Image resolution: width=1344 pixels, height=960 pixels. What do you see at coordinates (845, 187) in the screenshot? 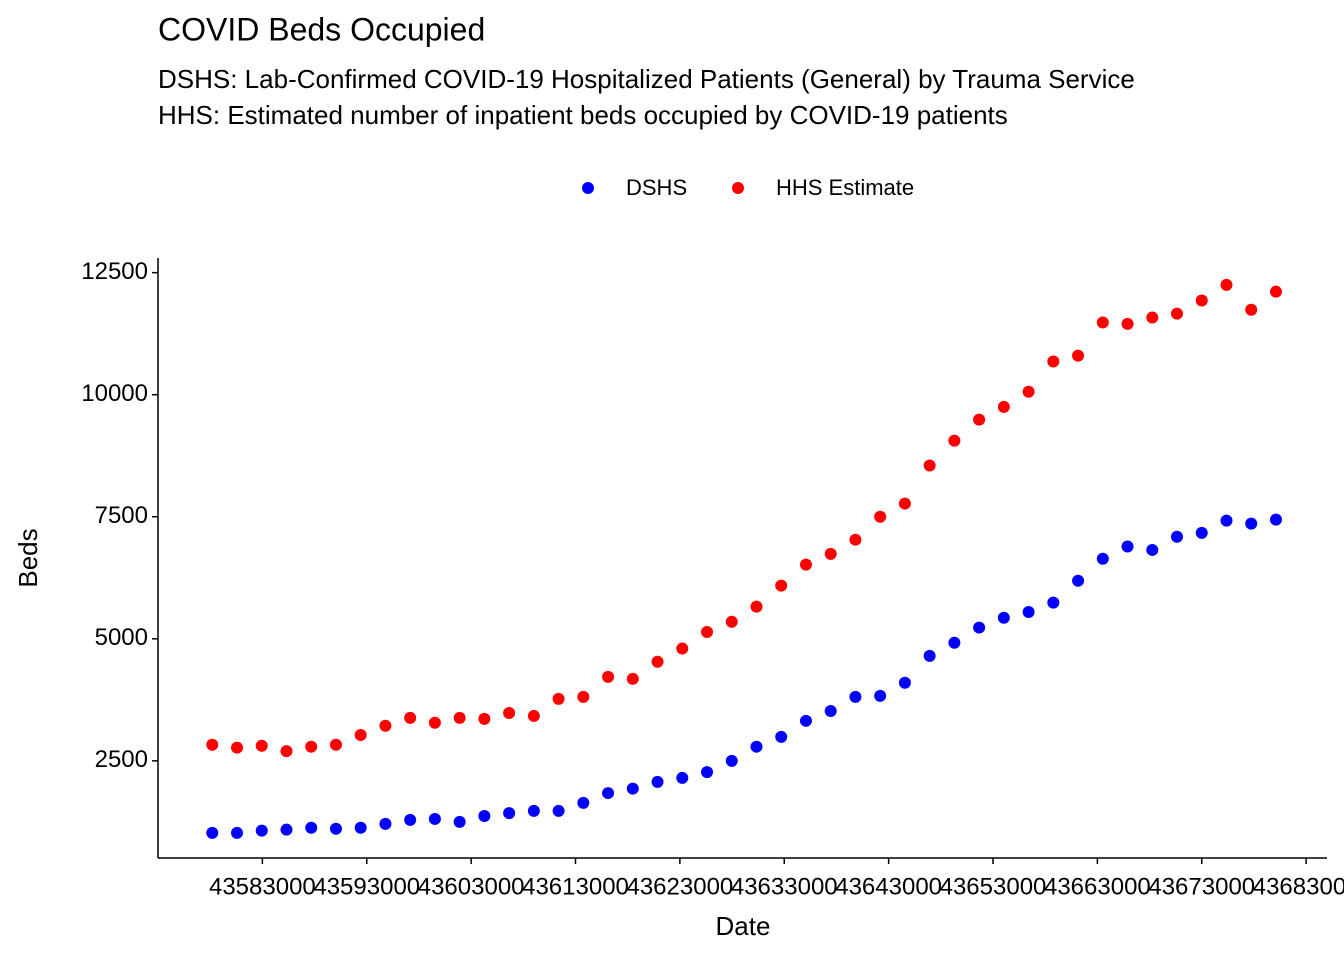
I see `legend-label: HHS Estimate` at bounding box center [845, 187].